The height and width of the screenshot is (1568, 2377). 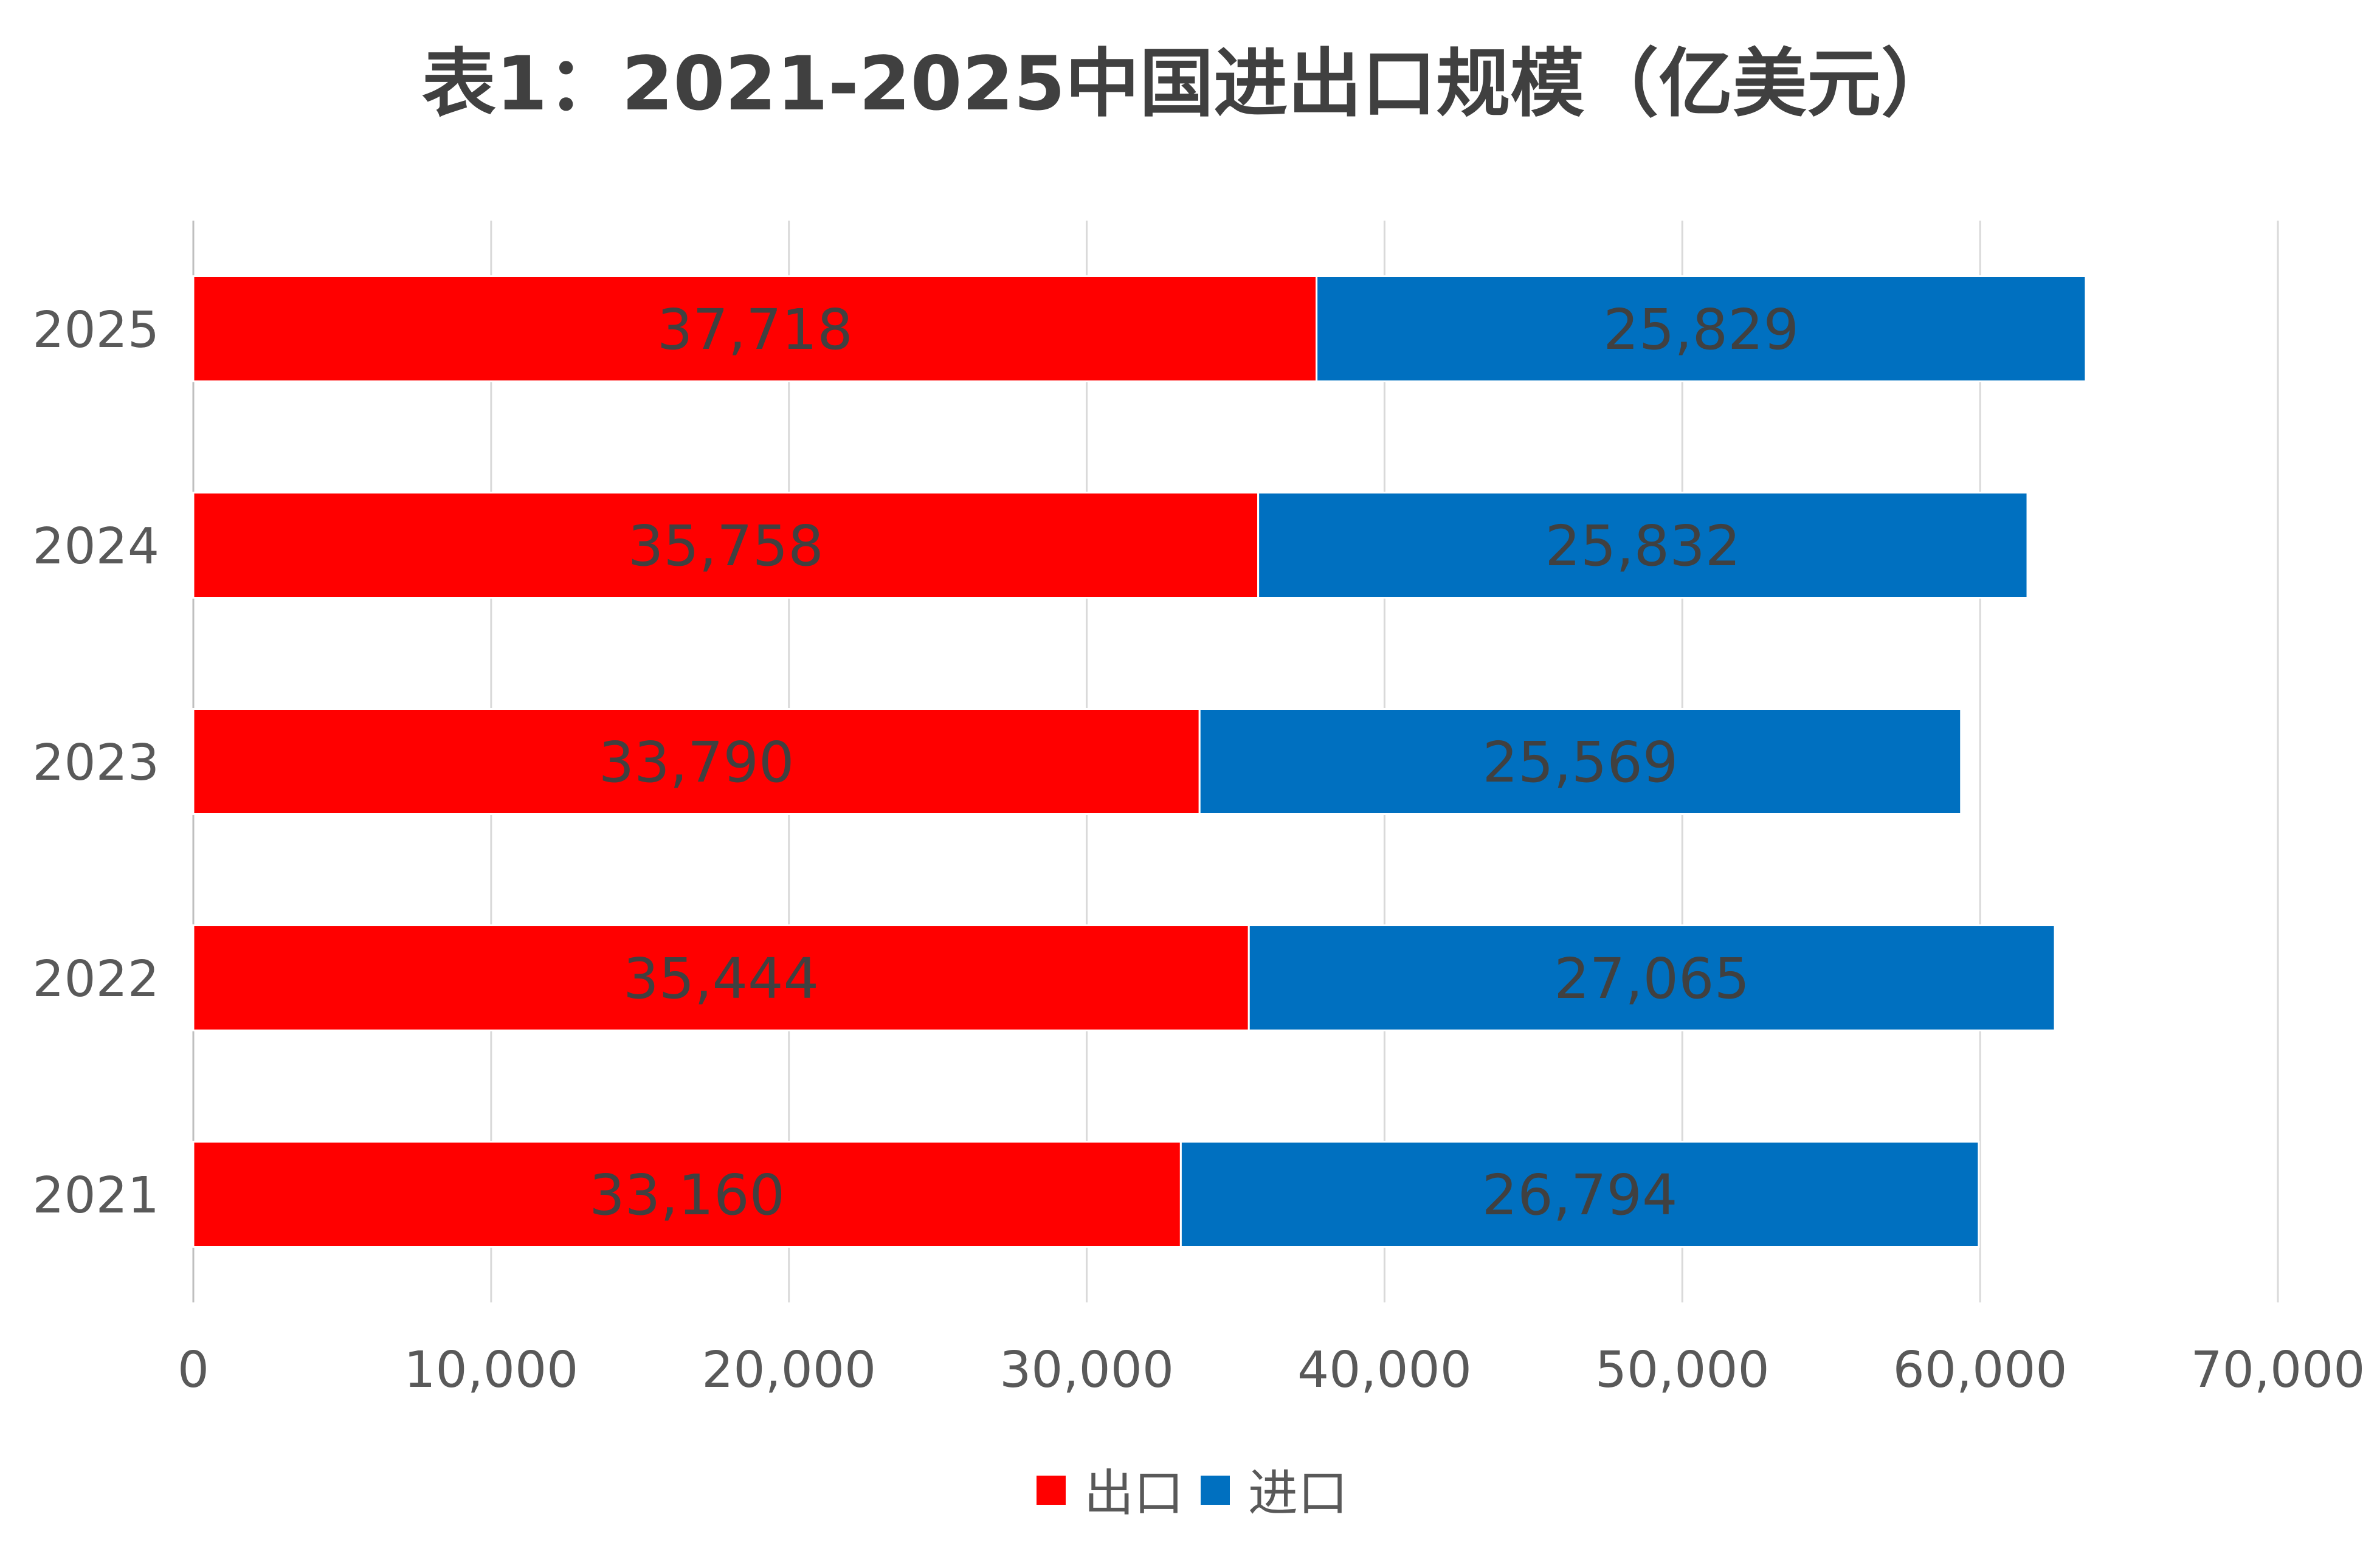 I want to click on y-tick-label: 2022, so click(x=96, y=980).